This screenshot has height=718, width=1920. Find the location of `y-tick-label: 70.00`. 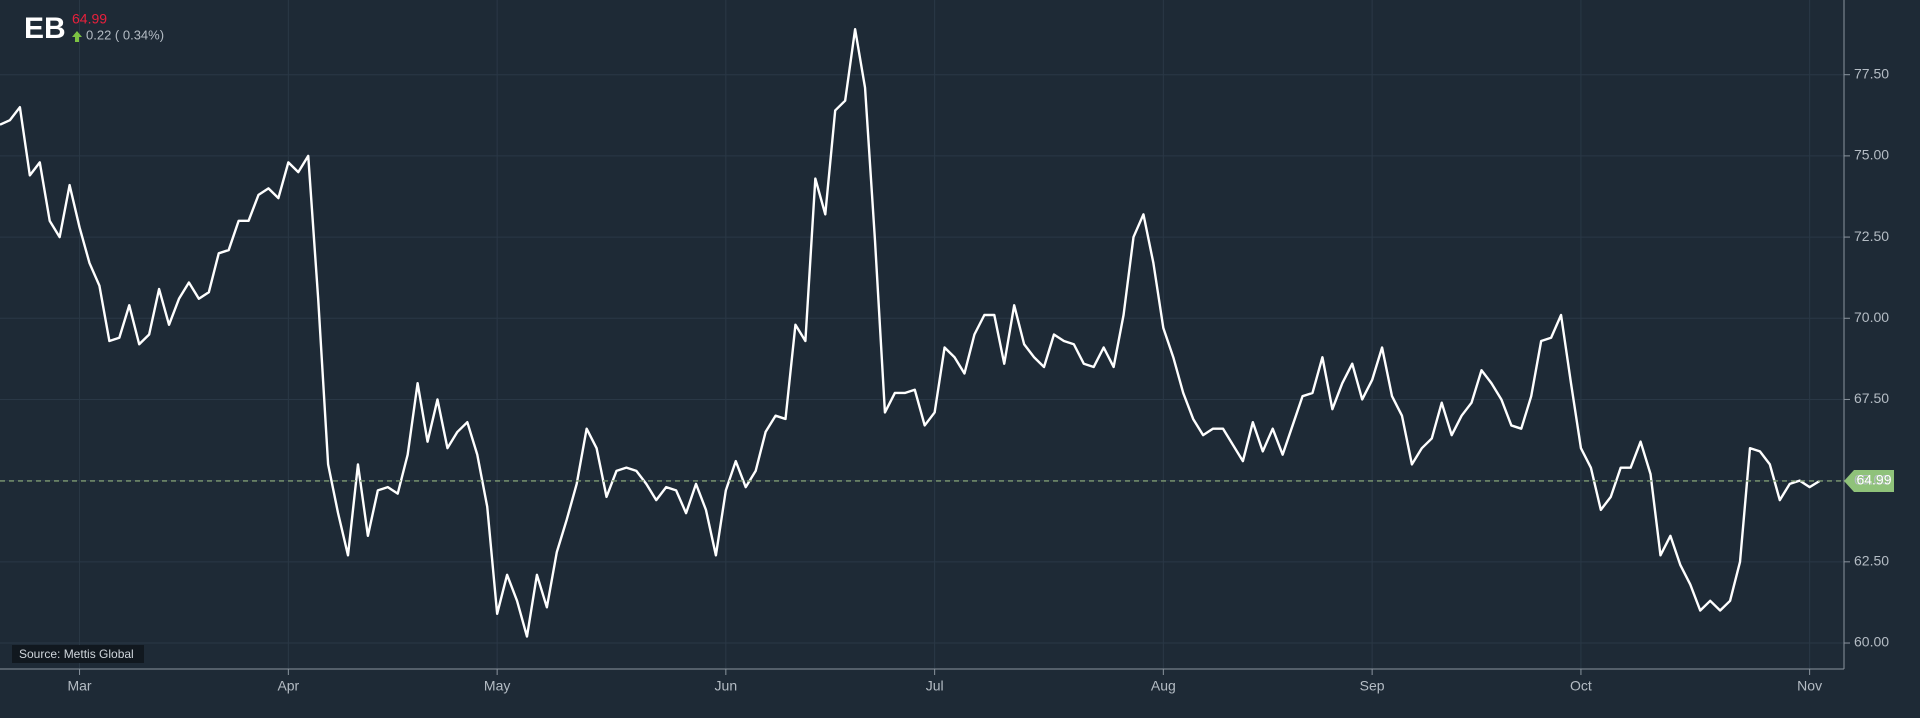

y-tick-label: 70.00 is located at coordinates (1871, 317).